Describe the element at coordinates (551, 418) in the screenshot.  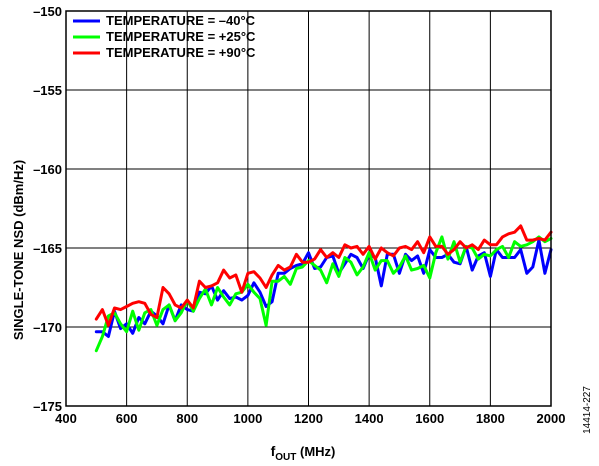
I see `x-tick-label: 2000` at that location.